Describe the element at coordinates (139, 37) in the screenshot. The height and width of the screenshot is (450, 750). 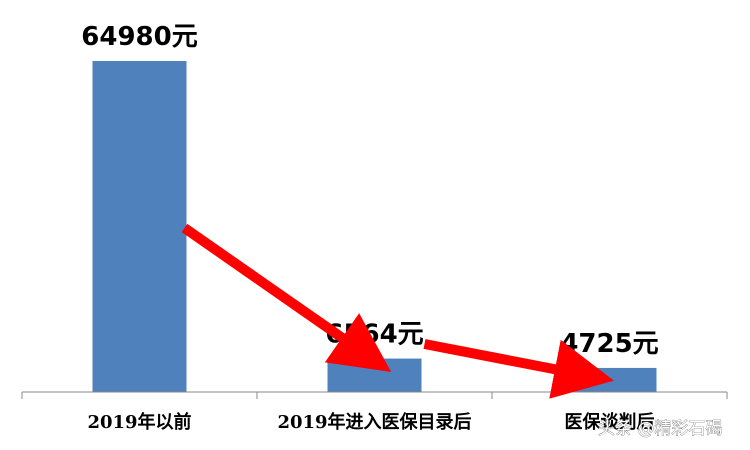
I see `value-label-0: 64980元` at that location.